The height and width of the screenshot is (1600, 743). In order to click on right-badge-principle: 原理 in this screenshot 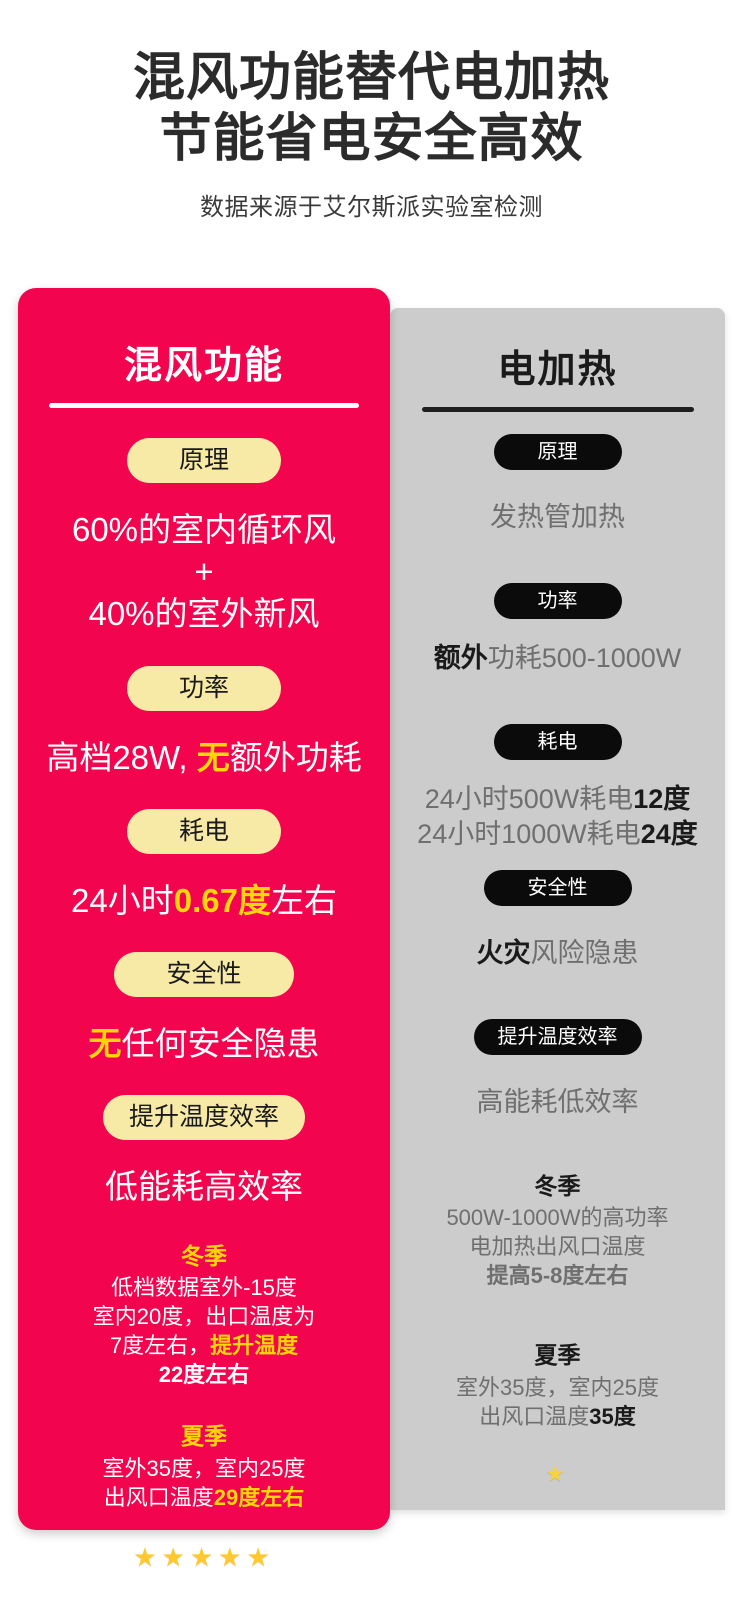, I will do `click(557, 452)`.